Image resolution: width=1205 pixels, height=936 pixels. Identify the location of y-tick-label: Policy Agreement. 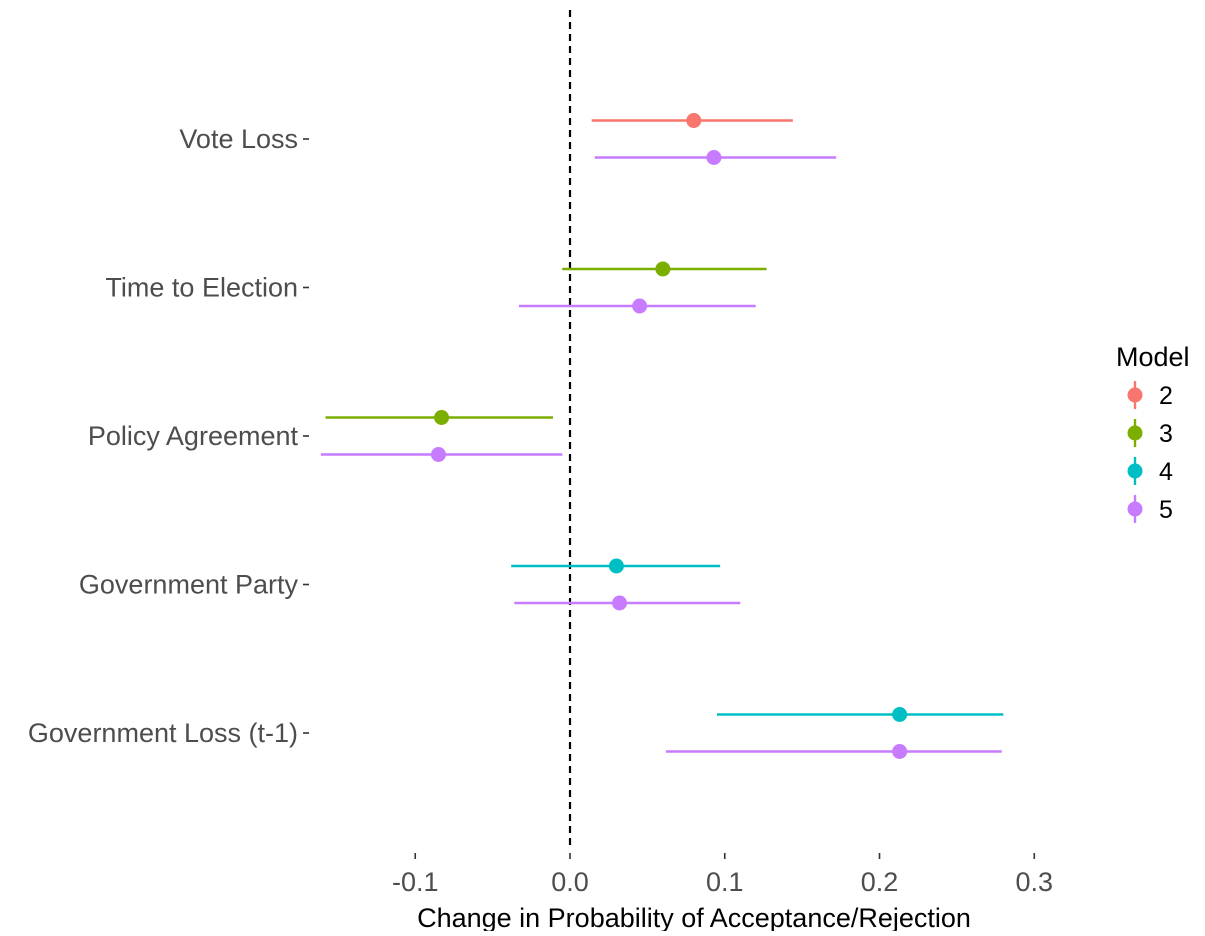
(193, 436).